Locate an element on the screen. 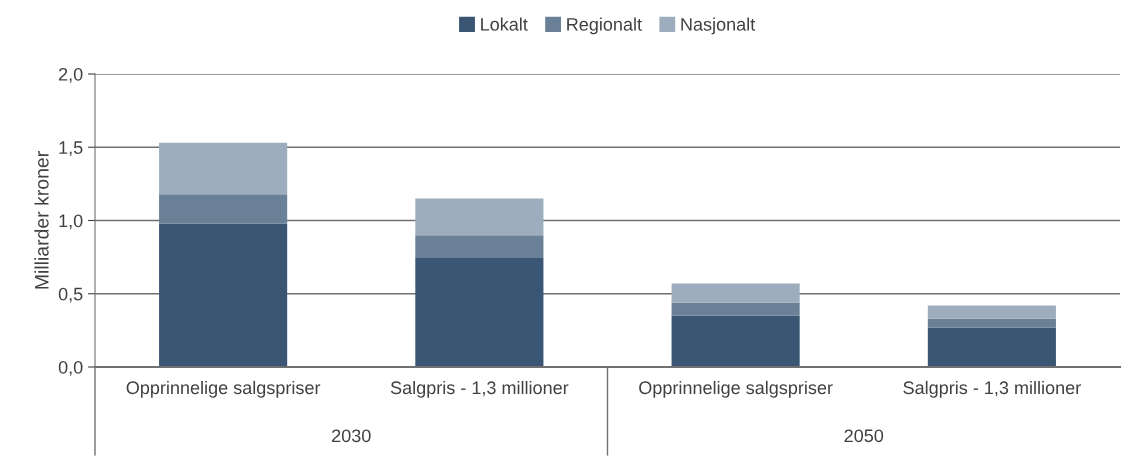 The height and width of the screenshot is (457, 1144). legend-label: Nasjonalt is located at coordinates (718, 26).